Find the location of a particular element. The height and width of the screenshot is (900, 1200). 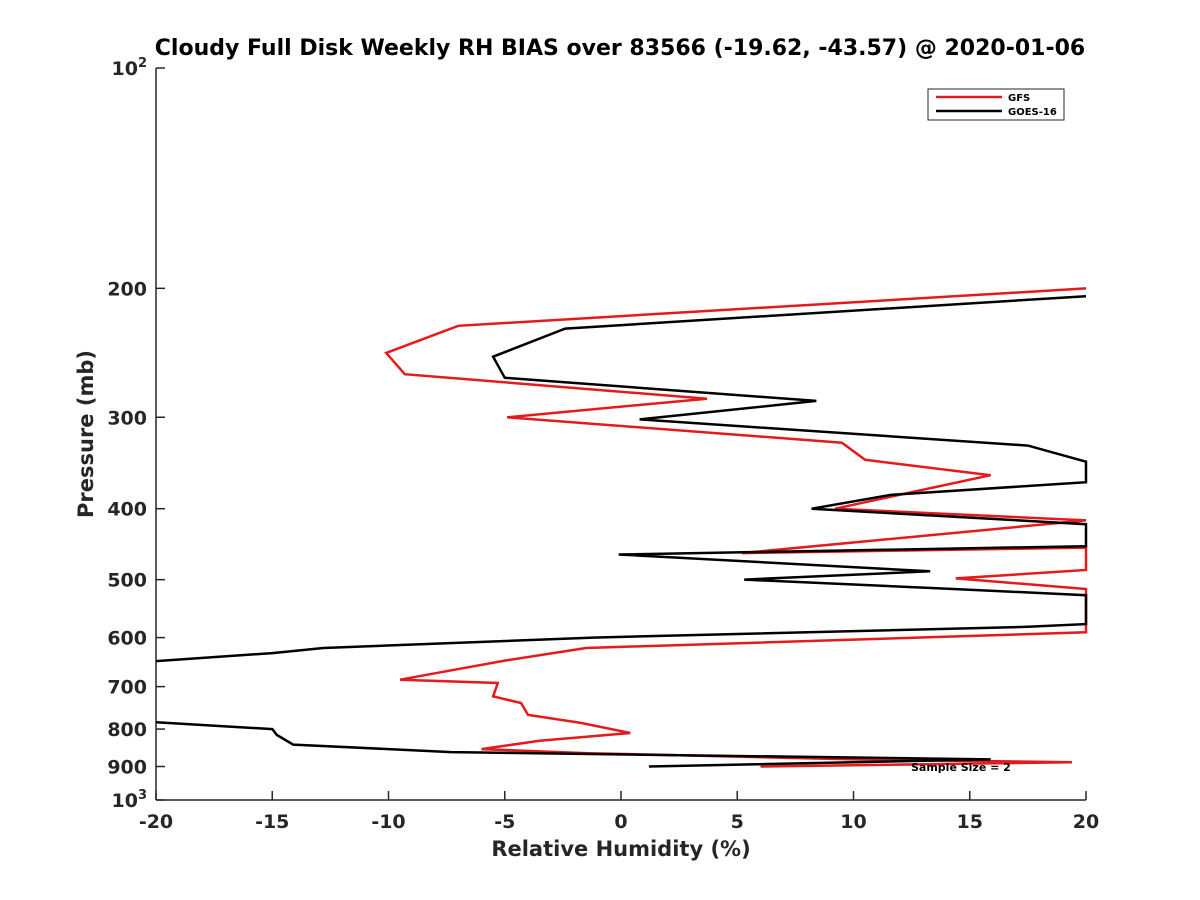

y-tick-label: 400 is located at coordinates (127, 510).